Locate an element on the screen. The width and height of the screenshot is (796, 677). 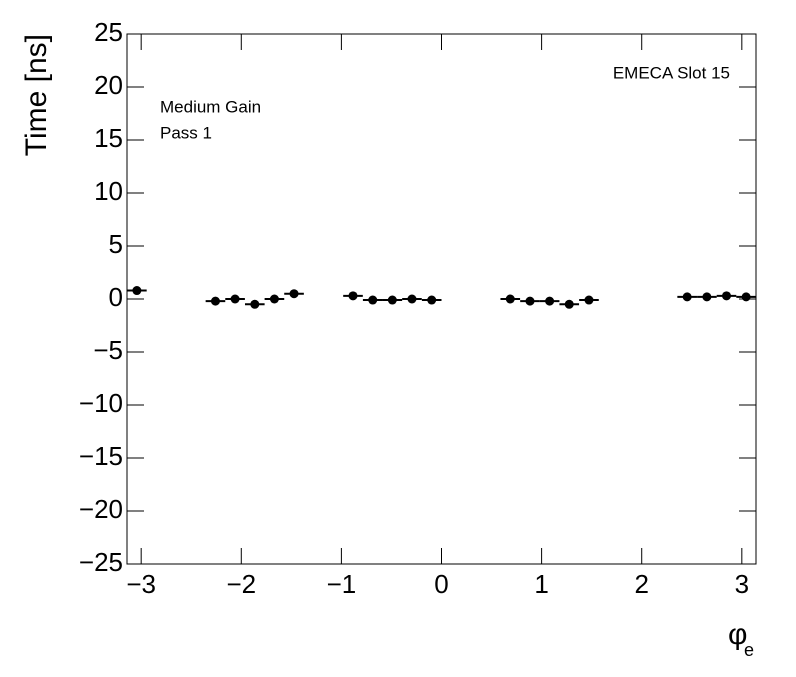
annotation: EMECA Slot 15 is located at coordinates (671, 72).